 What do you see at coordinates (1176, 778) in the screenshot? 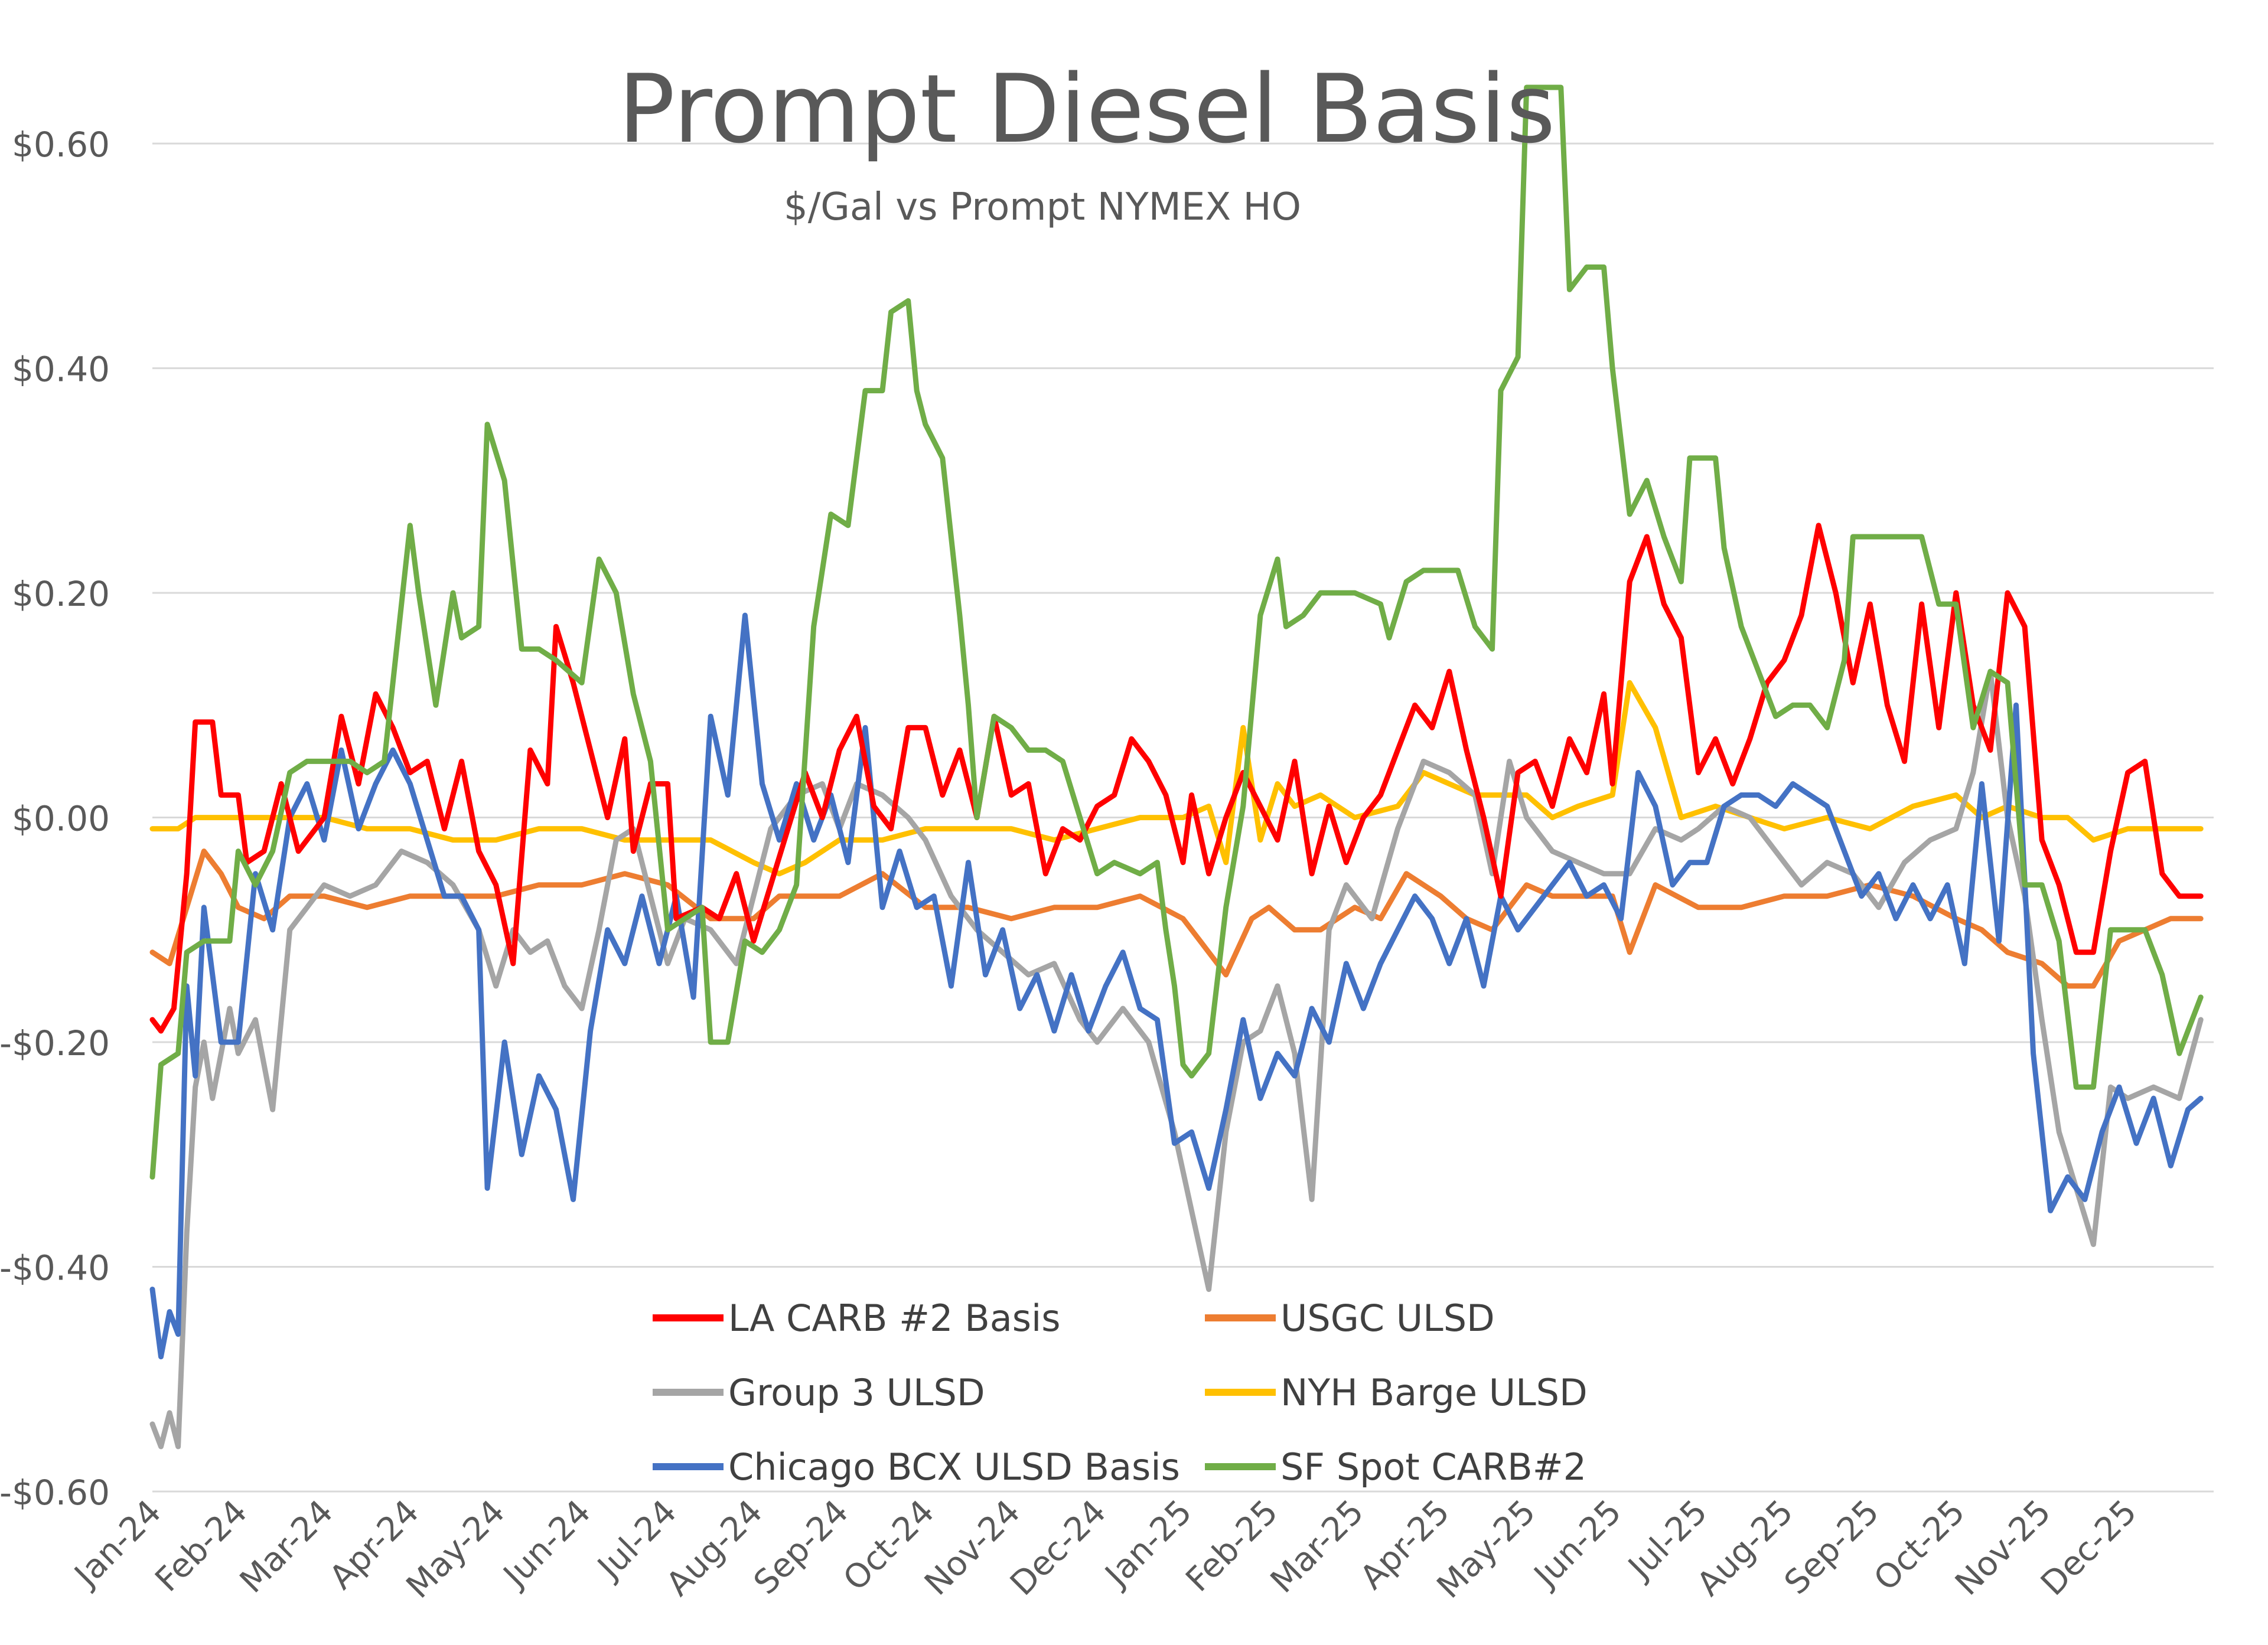
I see `series-line-nyh-barge-ulsd` at bounding box center [1176, 778].